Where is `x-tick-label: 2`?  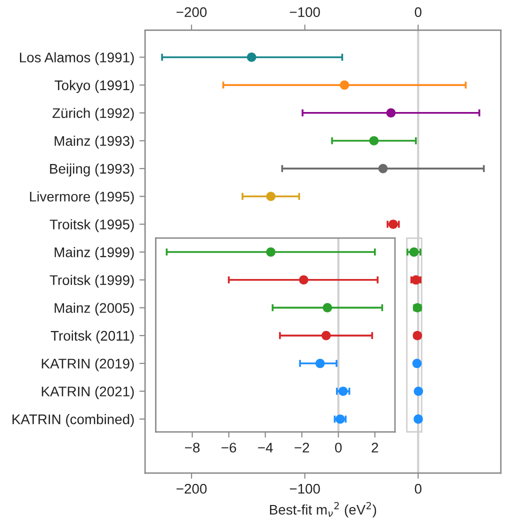
x-tick-label: 2 is located at coordinates (375, 447).